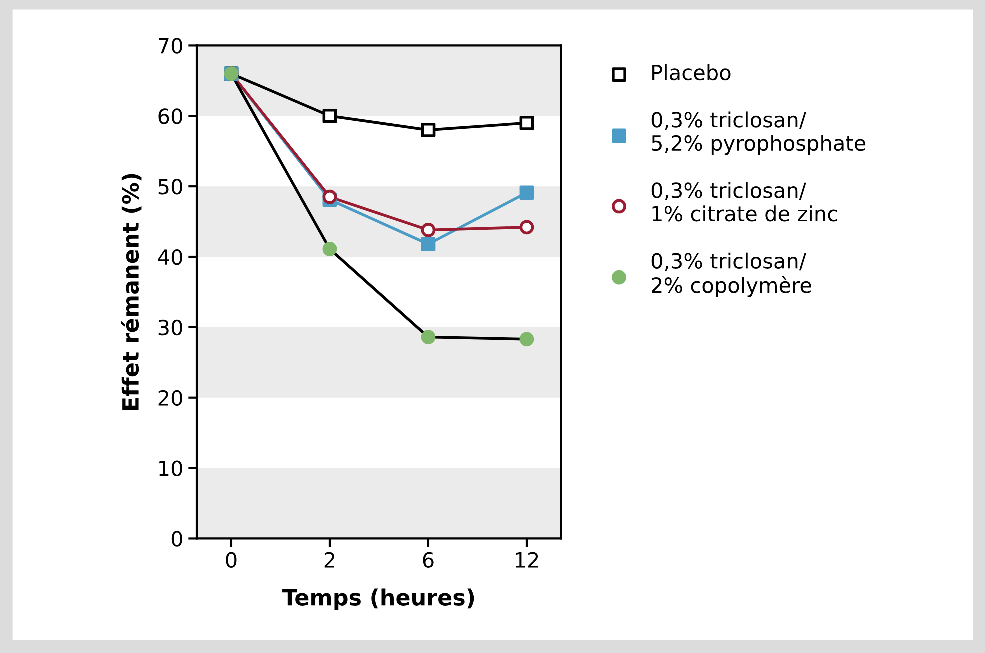  What do you see at coordinates (177, 539) in the screenshot?
I see `y-tick-label: 0` at bounding box center [177, 539].